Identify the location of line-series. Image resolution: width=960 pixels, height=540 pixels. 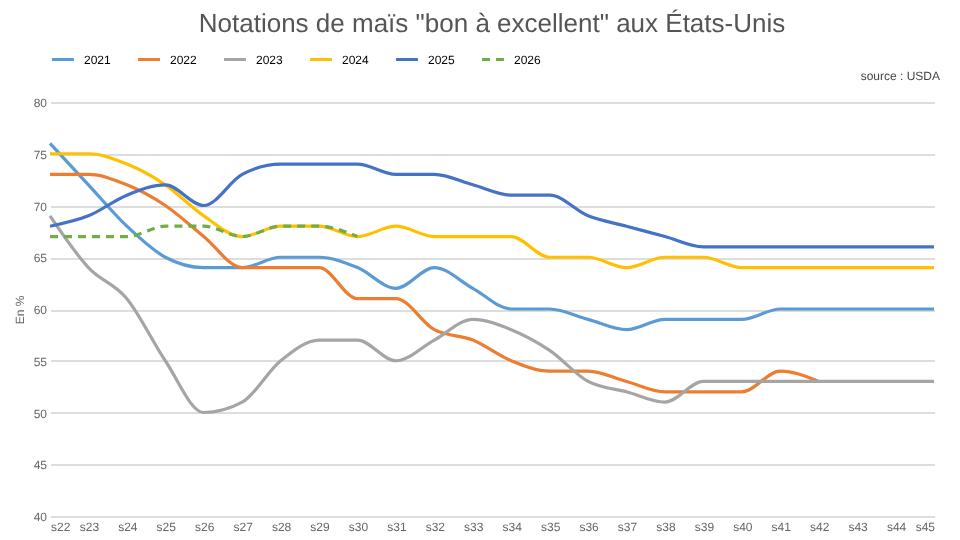
(492, 205).